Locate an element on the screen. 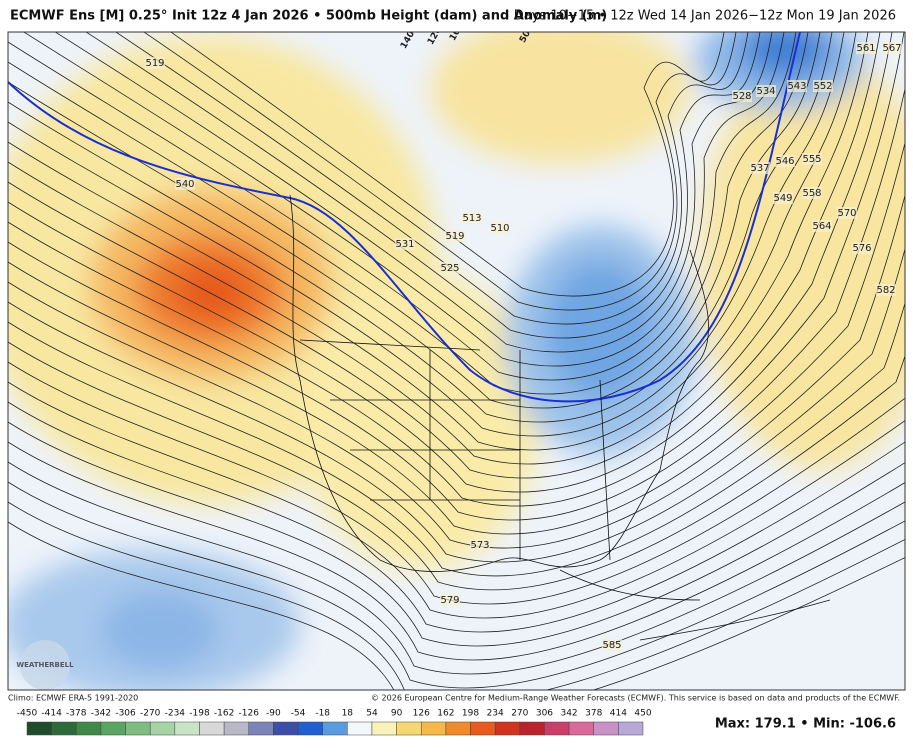 The image size is (913, 754). colorbar-label: 126 is located at coordinates (421, 714).